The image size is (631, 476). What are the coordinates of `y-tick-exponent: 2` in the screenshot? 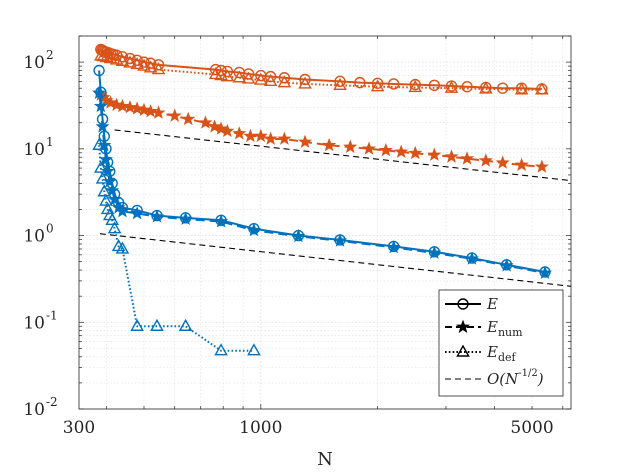 It's located at (50, 55).